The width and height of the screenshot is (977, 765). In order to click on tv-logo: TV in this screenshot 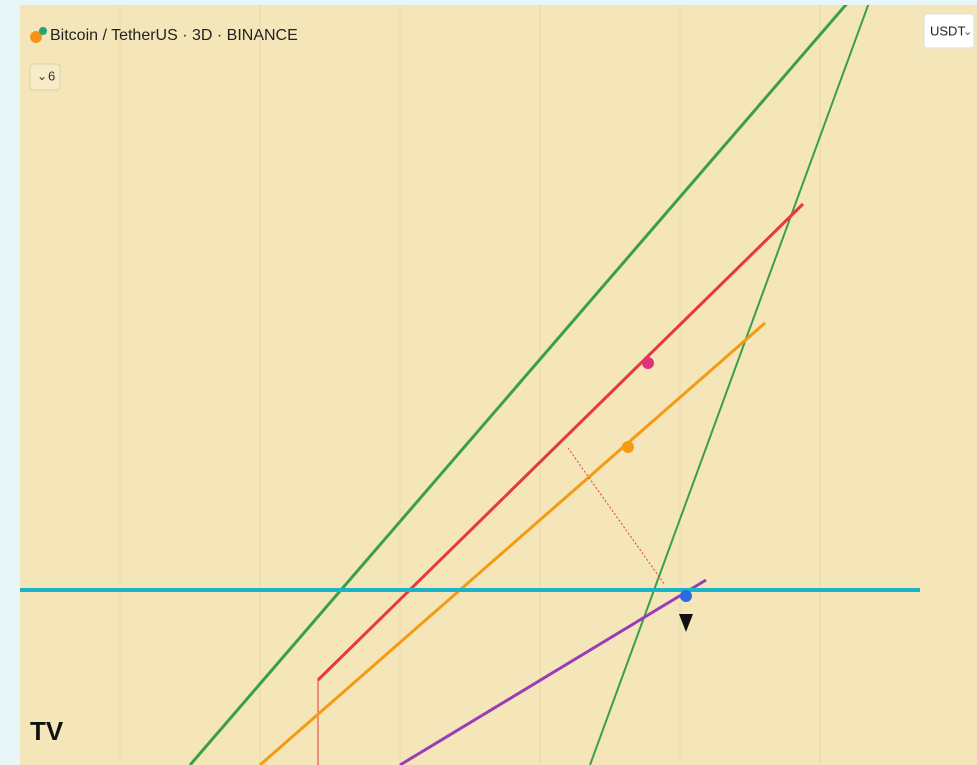, I will do `click(47, 731)`.